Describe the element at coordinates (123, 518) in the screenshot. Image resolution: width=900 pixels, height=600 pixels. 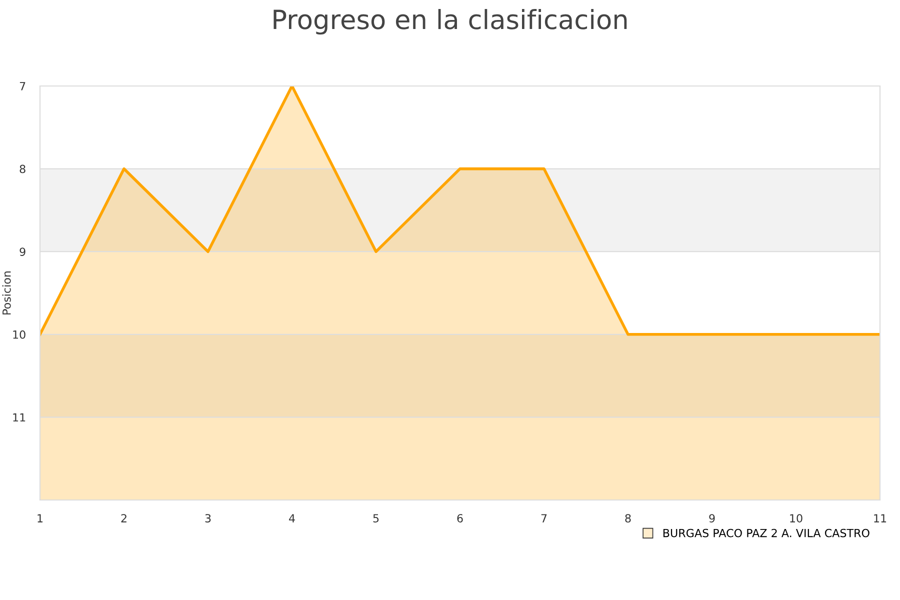
I see `x-tick-label: 2` at that location.